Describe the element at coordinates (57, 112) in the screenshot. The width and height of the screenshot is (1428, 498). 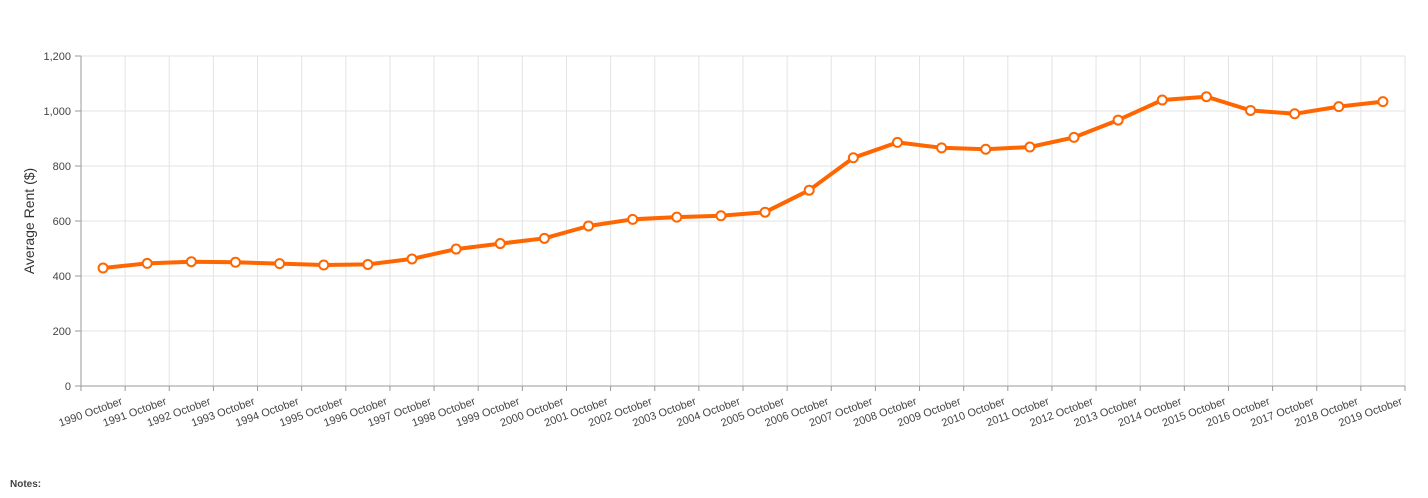
I see `y-tick-label: 1,000` at that location.